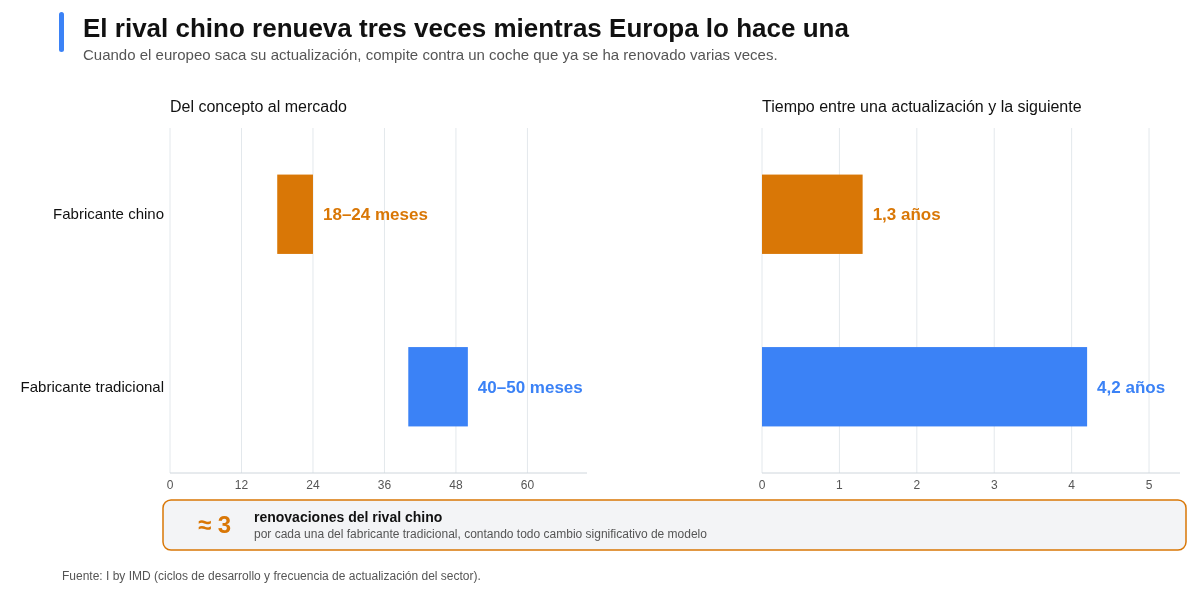  I want to click on data-label: 40–50 meses, so click(530, 387).